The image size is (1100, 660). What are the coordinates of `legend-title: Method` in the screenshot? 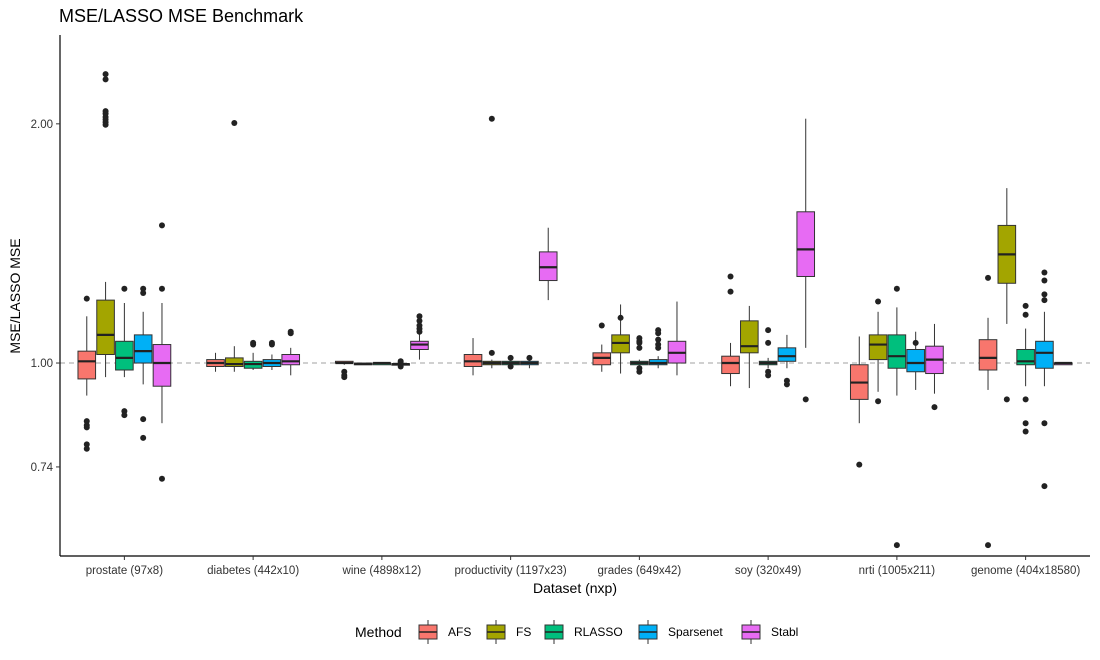 It's located at (378, 632).